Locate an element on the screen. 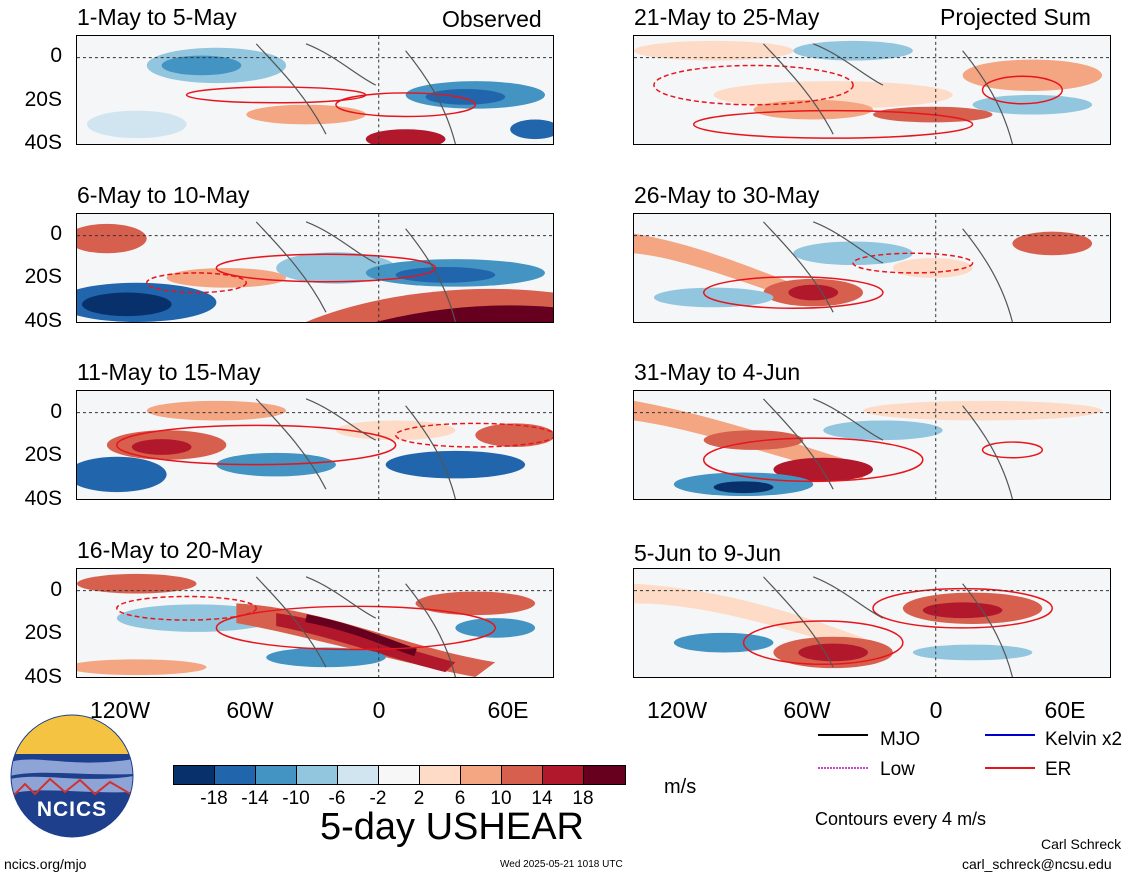 This screenshot has width=1135, height=879. footer-author: Carl Schreck is located at coordinates (1081, 844).